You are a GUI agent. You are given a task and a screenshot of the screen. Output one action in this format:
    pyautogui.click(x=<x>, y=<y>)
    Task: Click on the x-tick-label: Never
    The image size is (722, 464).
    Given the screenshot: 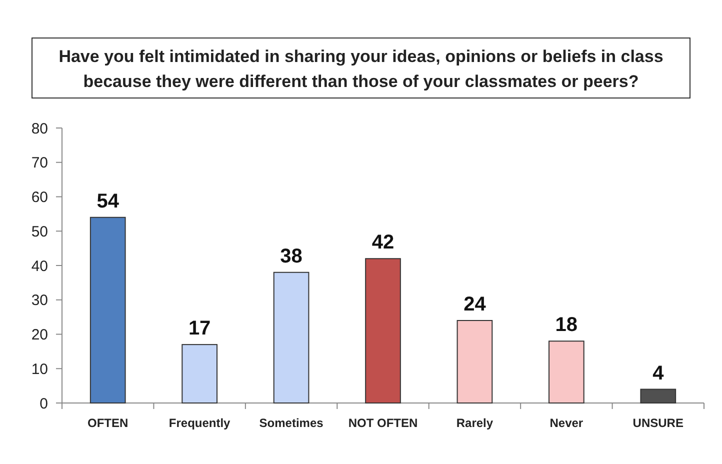 What is the action you would take?
    pyautogui.click(x=567, y=423)
    